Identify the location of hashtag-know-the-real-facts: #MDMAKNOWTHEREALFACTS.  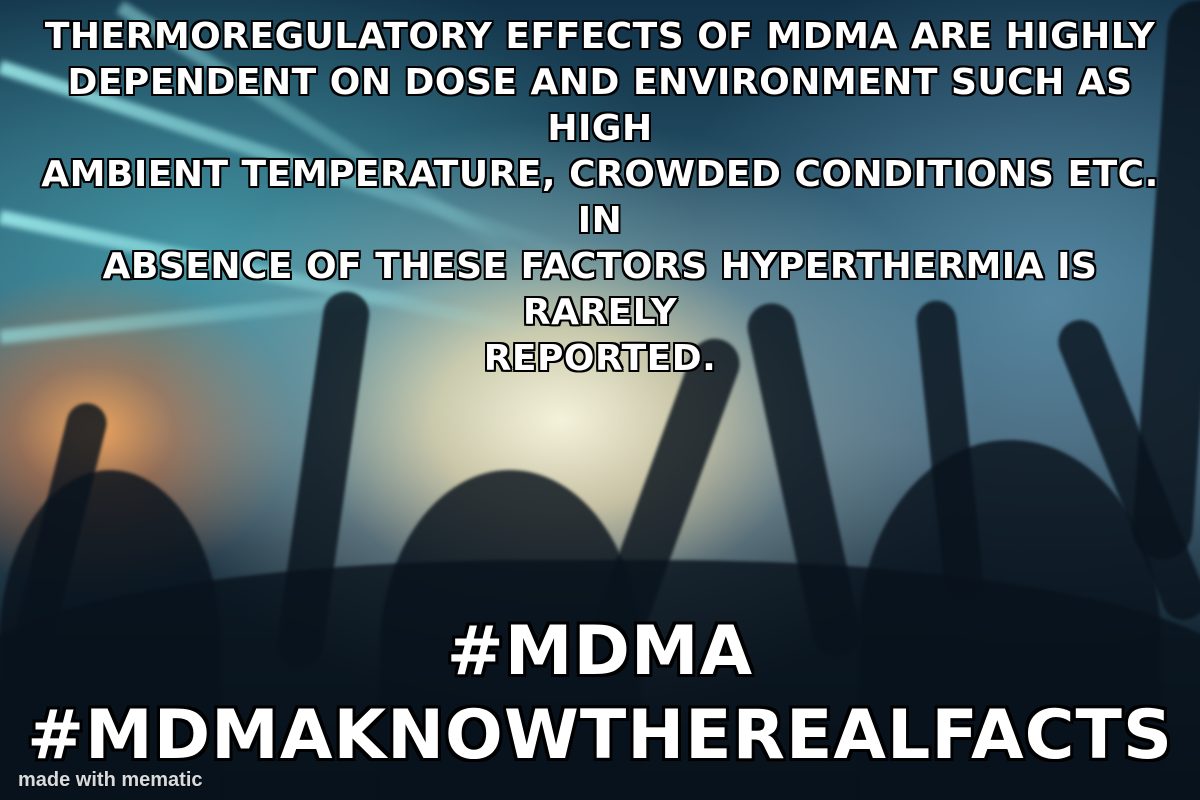
(600, 735).